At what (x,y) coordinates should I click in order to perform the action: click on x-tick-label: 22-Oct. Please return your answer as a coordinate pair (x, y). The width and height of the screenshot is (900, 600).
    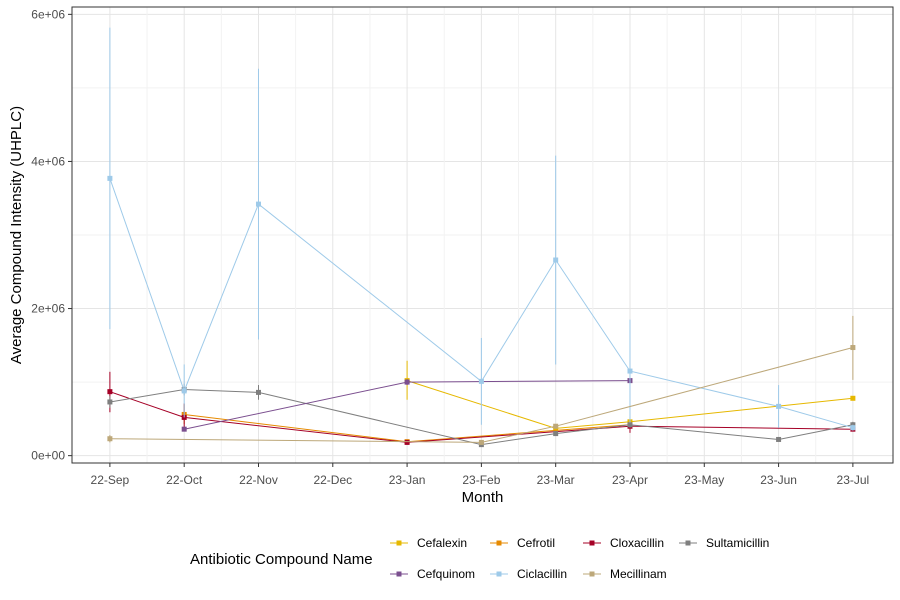
    Looking at the image, I should click on (184, 480).